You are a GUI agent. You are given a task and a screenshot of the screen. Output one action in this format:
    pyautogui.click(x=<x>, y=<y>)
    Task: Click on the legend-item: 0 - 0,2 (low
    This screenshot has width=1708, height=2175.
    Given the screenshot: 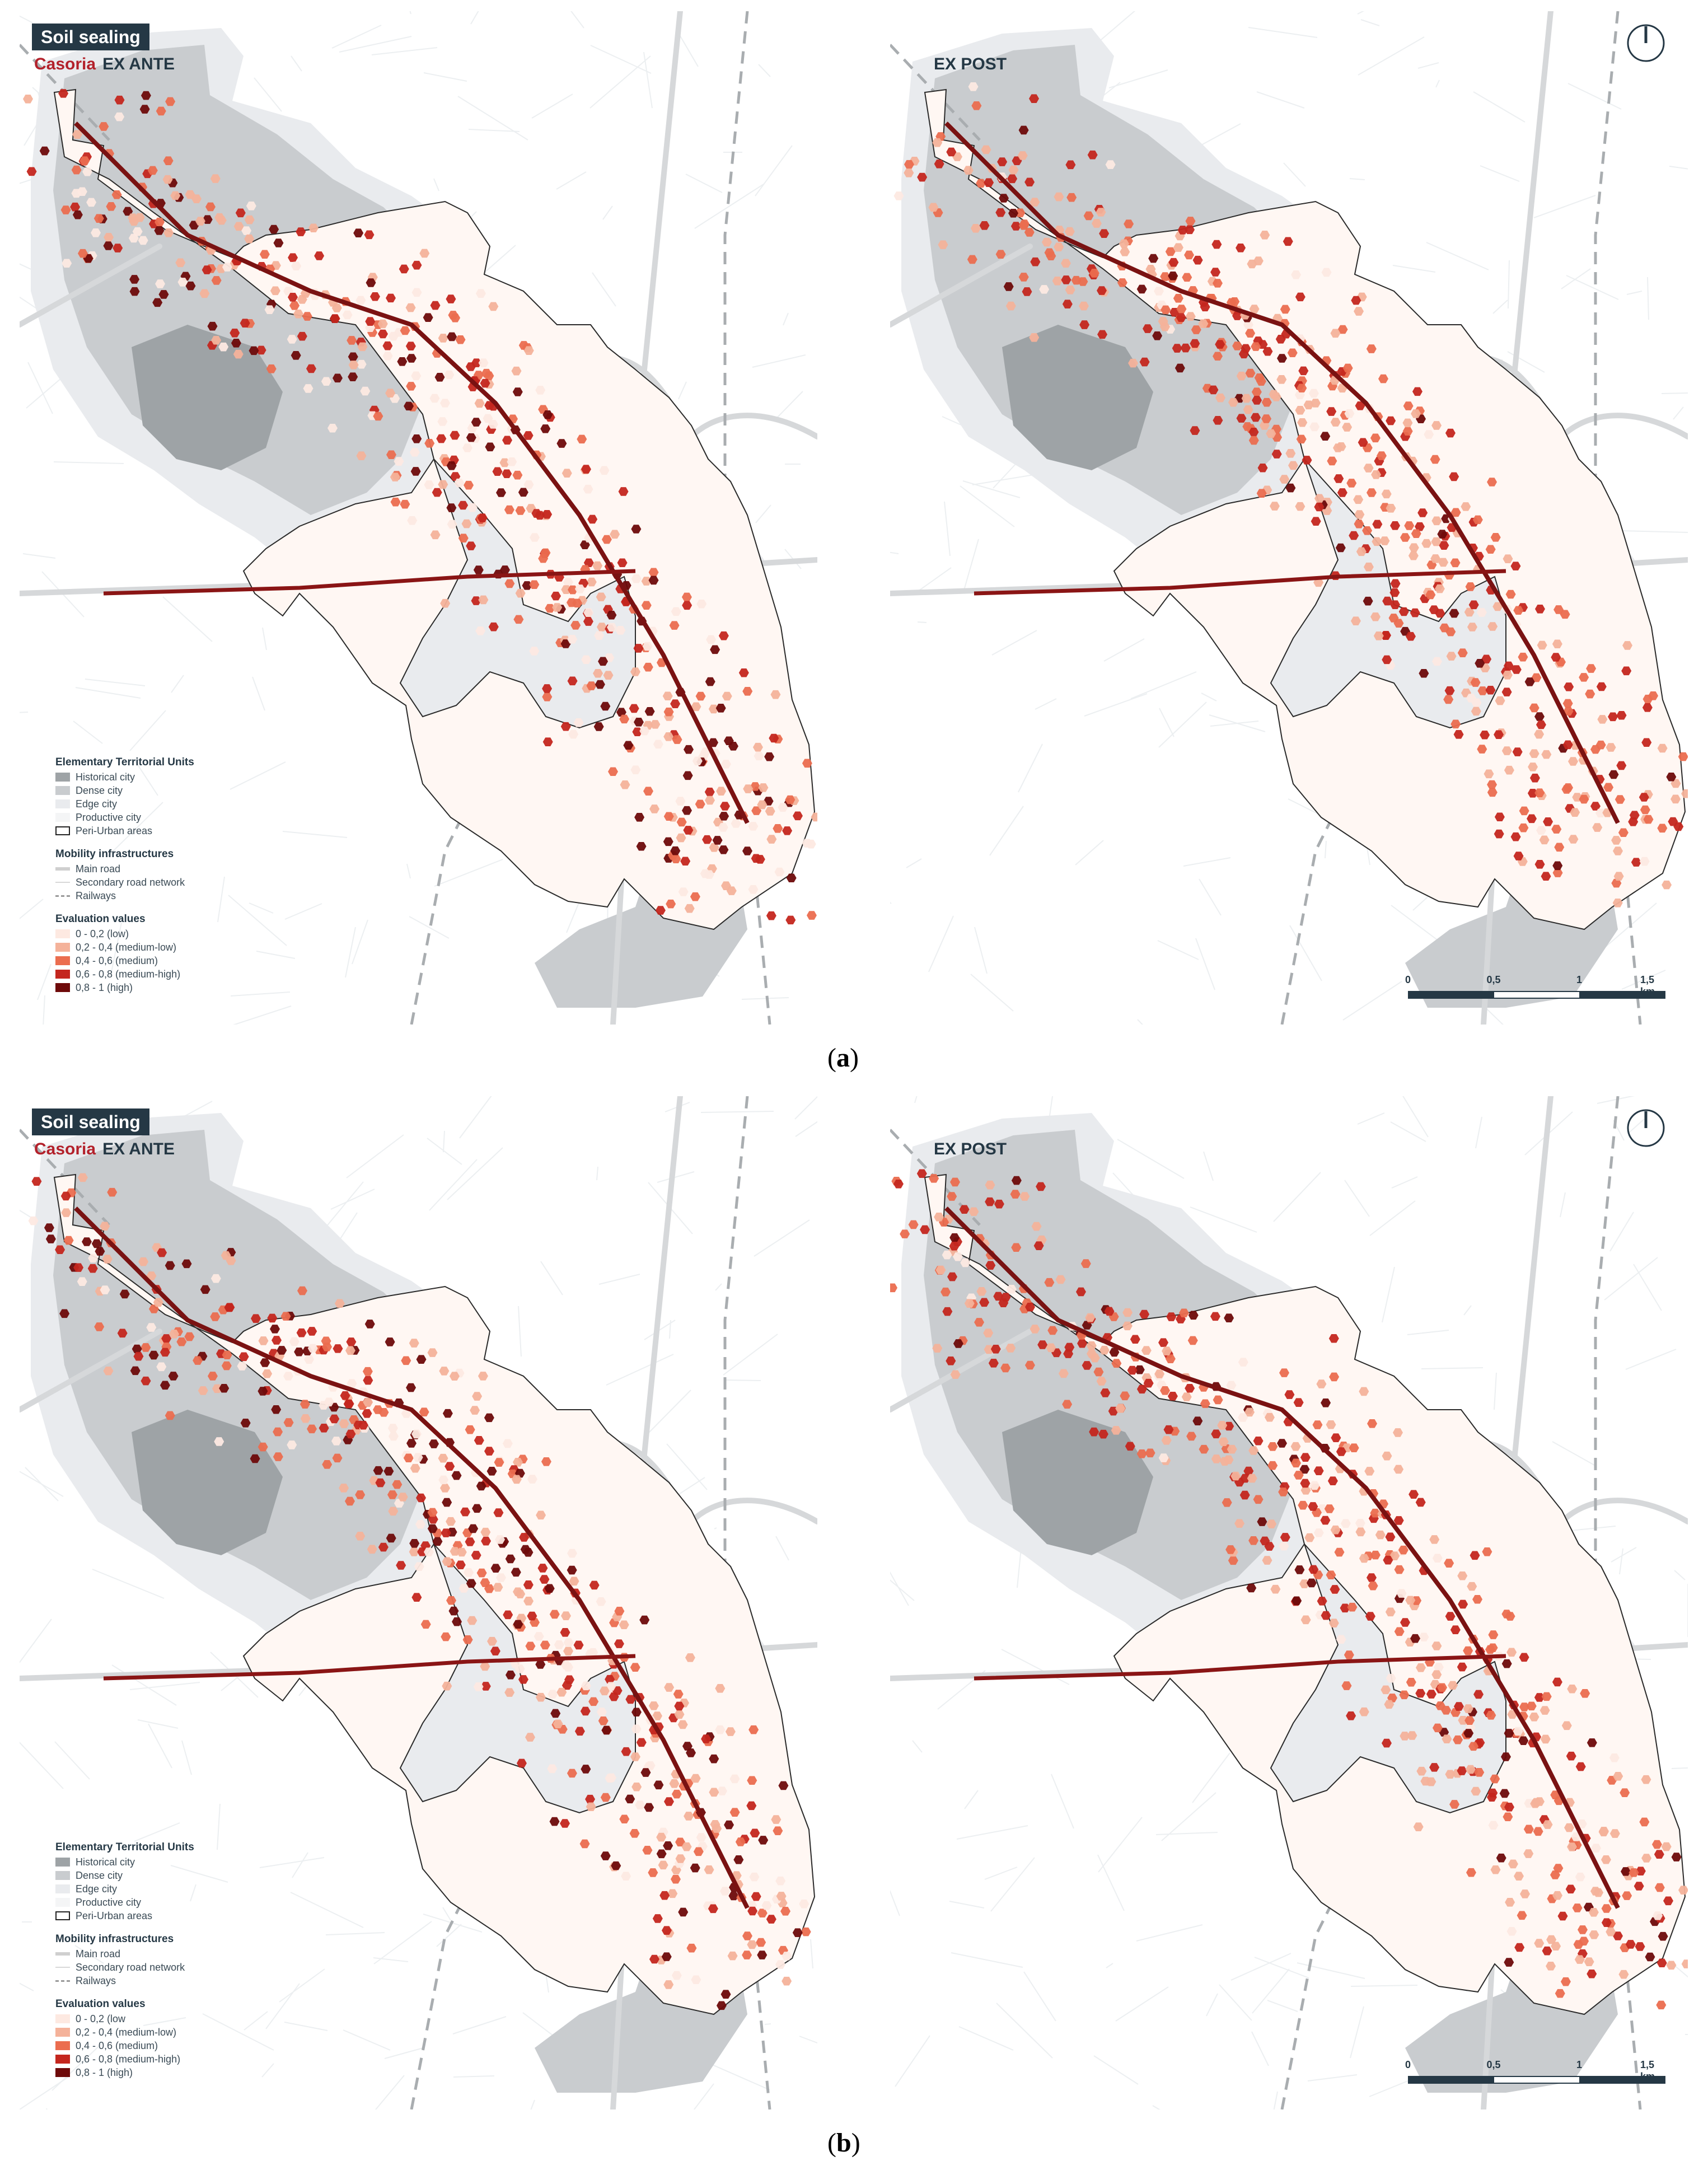 What is the action you would take?
    pyautogui.click(x=101, y=2018)
    